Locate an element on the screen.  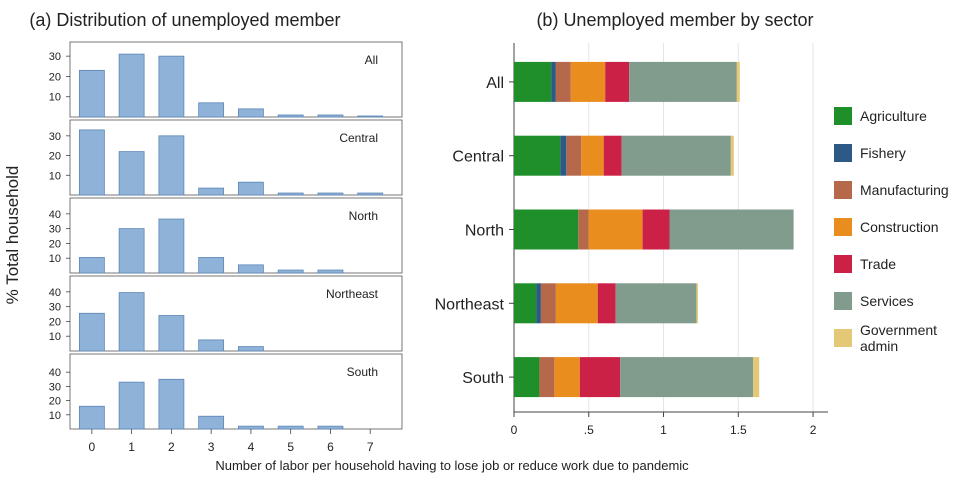
segment-central-government-admin is located at coordinates (732, 155).